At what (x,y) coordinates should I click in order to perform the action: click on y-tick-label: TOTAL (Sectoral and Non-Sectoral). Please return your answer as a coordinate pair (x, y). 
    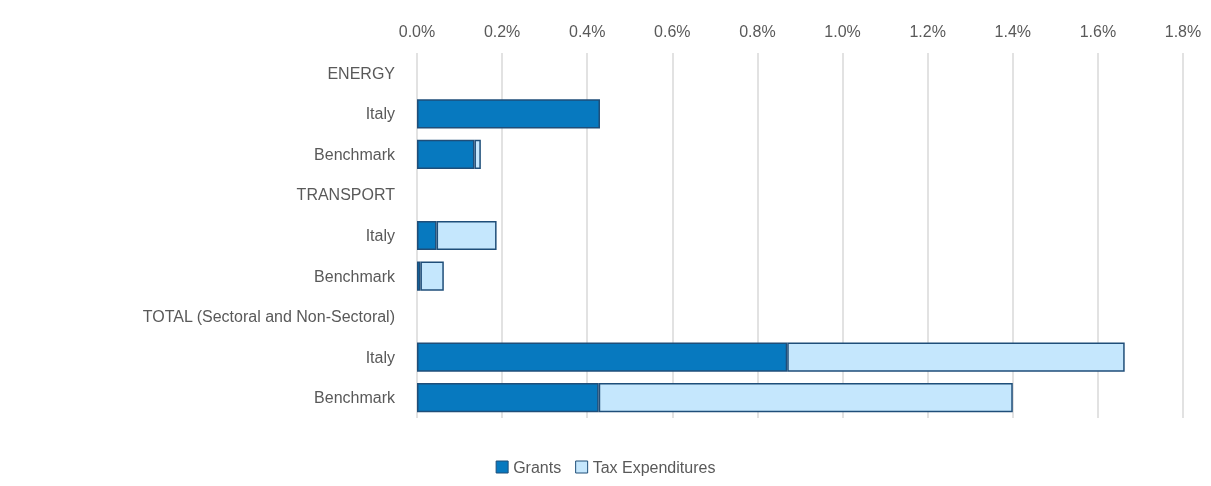
    Looking at the image, I should click on (268, 317).